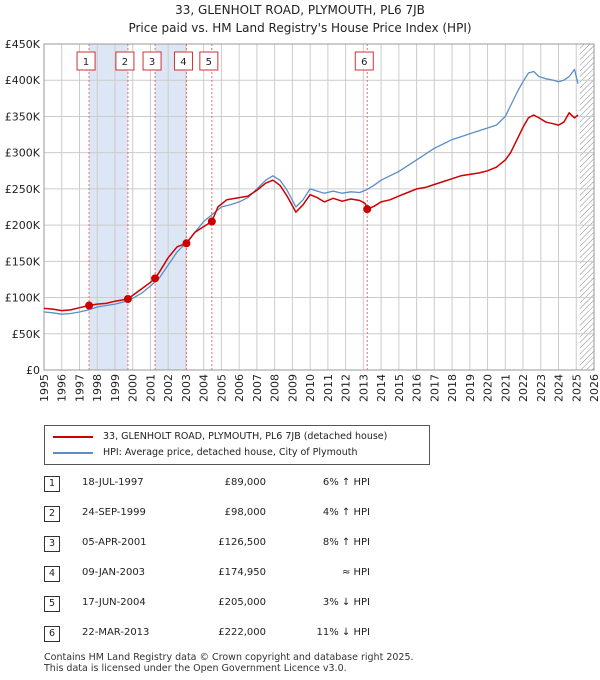  I want to click on sale-label-number: 1, so click(86, 62).